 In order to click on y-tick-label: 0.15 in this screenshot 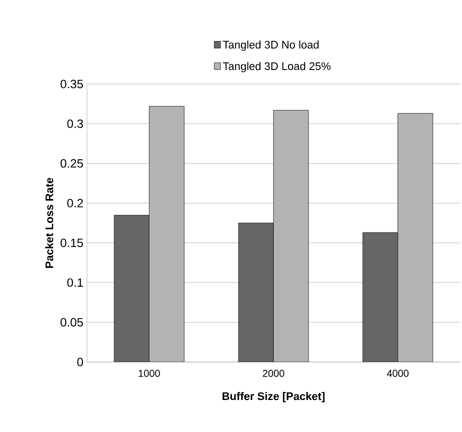, I will do `click(71, 243)`.